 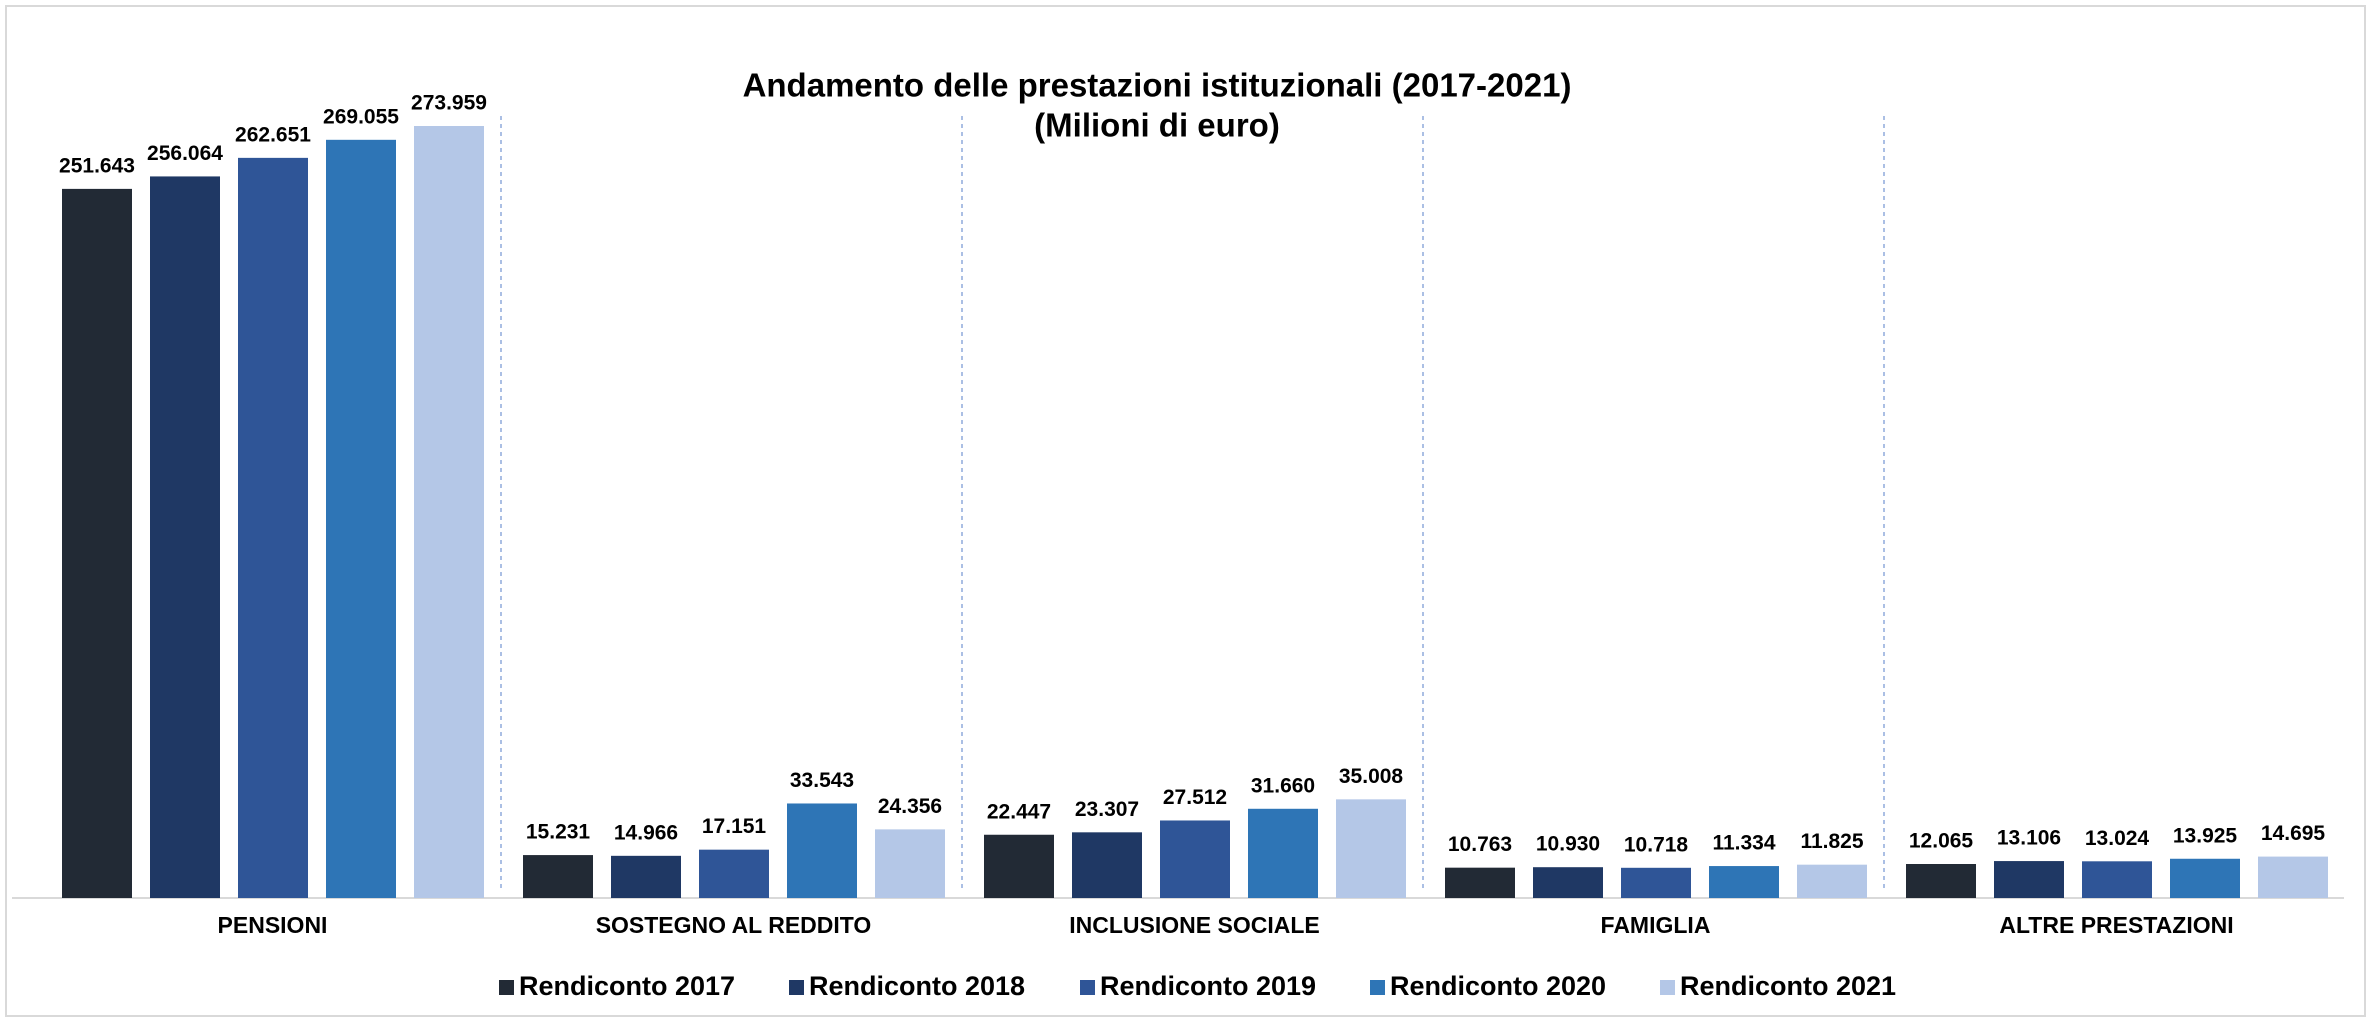 I want to click on legend-label: Rendiconto 2017, so click(x=627, y=986).